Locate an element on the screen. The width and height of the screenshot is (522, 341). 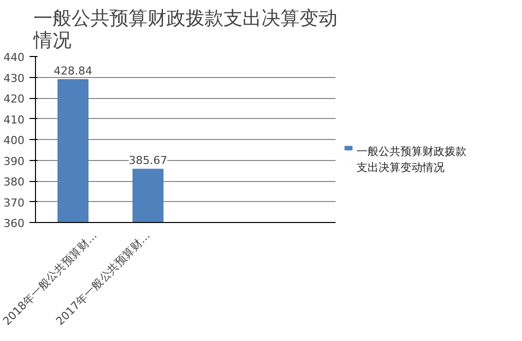
y-tick-label: 370 is located at coordinates (14, 203).